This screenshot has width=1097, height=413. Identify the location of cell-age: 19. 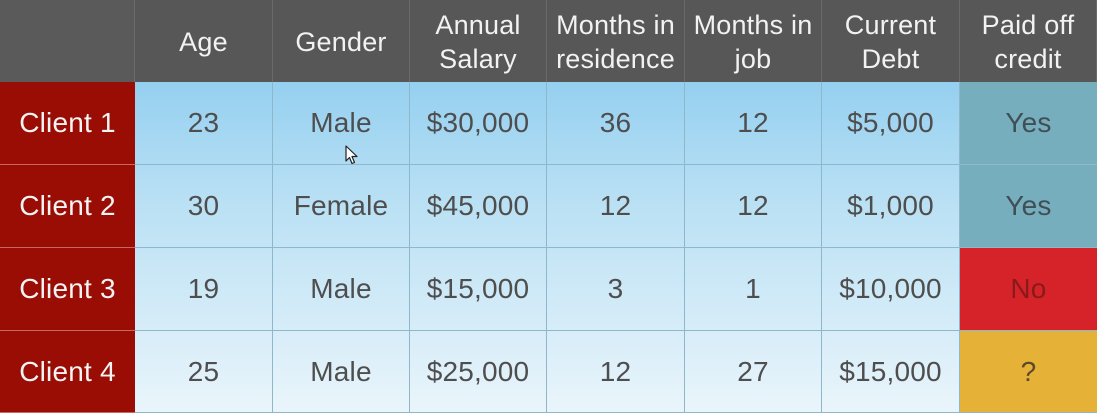
(204, 289).